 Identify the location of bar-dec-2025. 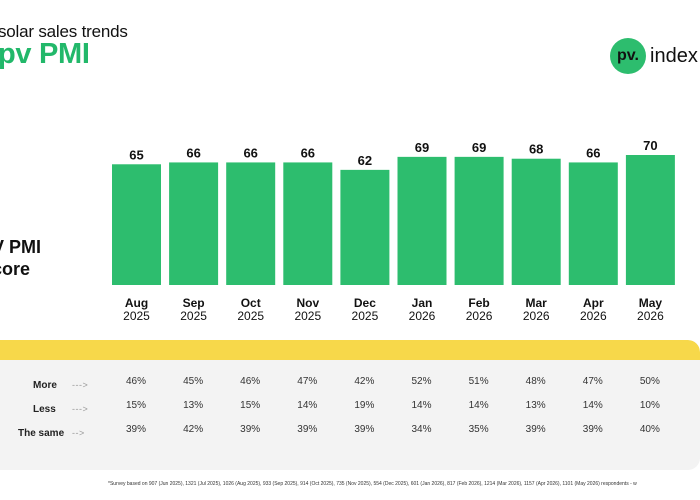
(365, 227).